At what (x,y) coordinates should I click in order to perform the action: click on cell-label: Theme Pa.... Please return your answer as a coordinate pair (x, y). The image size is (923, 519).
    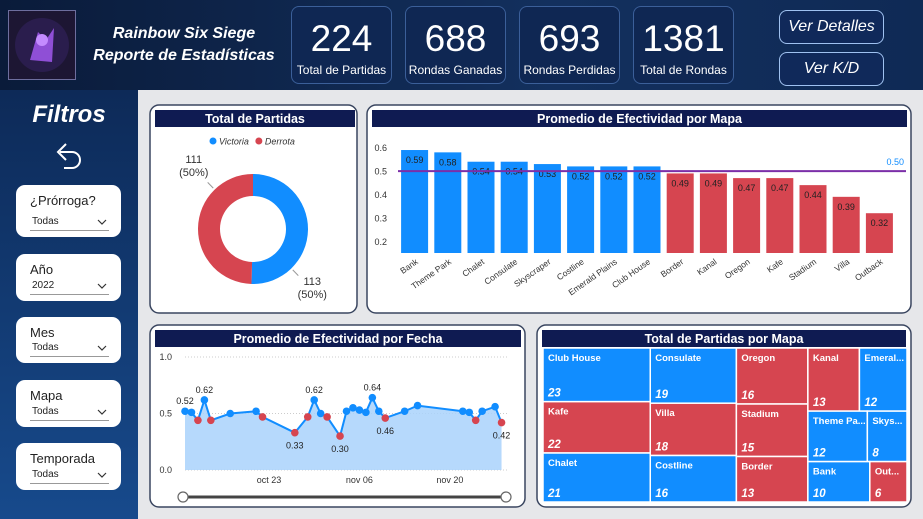
    Looking at the image, I should click on (839, 421).